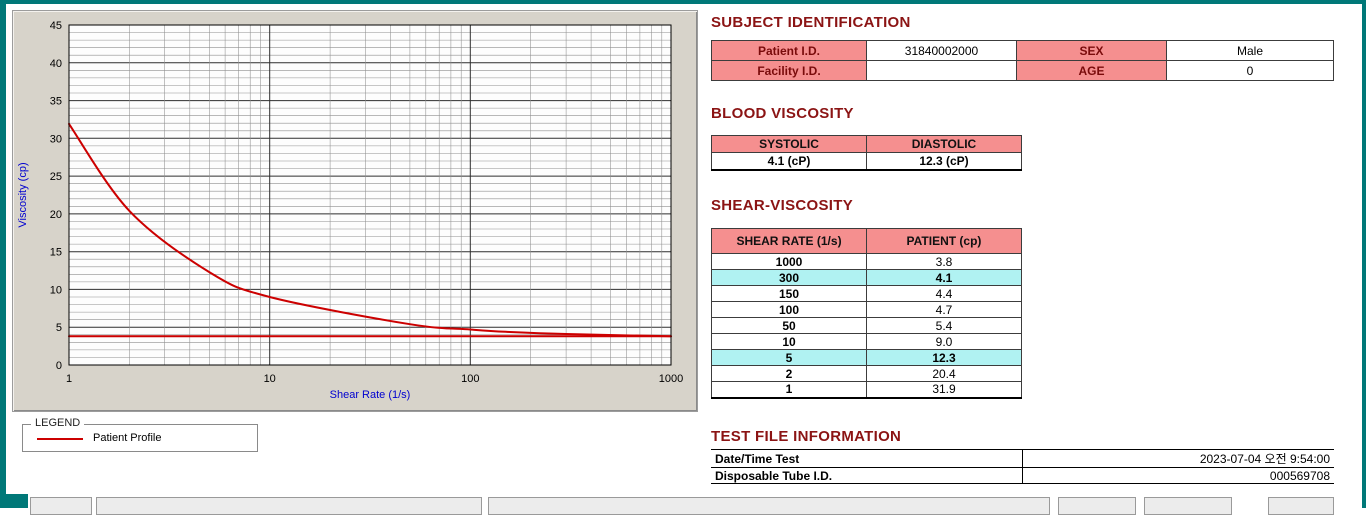 This screenshot has width=1366, height=515. I want to click on legend-entry-label: Patient Profile, so click(127, 438).